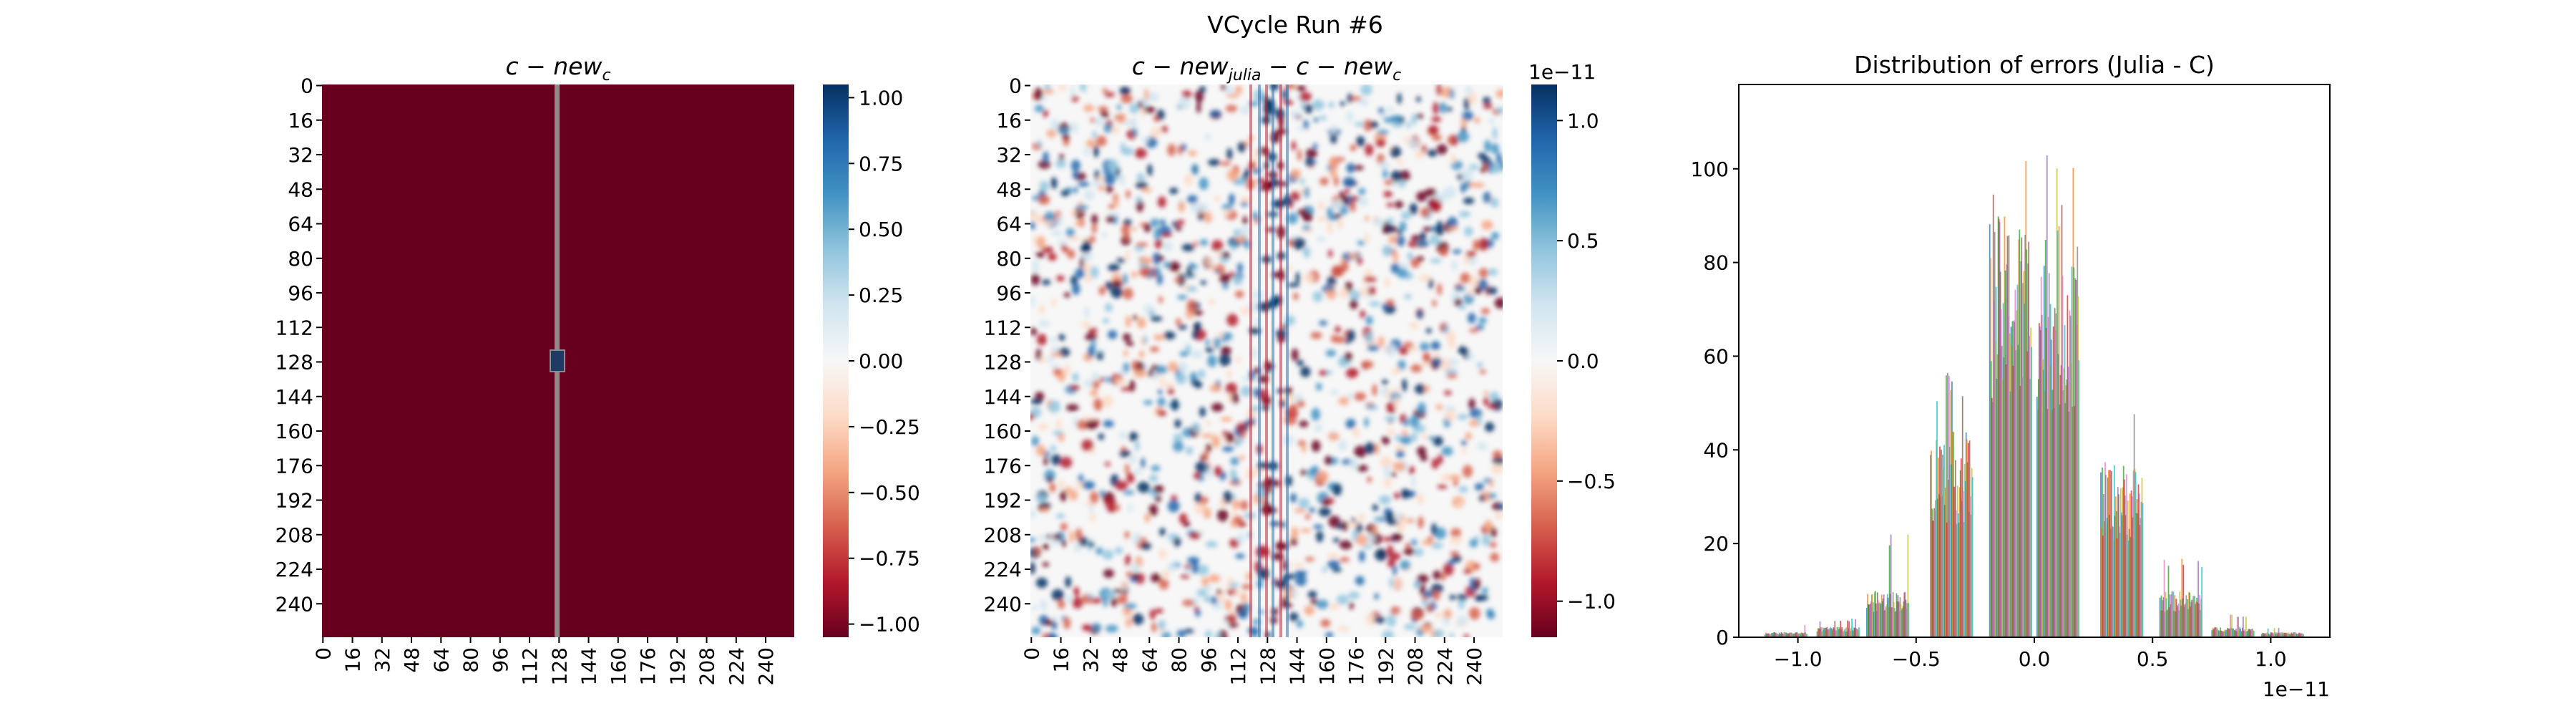  What do you see at coordinates (294, 327) in the screenshot?
I see `heatmap-1-y-tick-label: 112` at bounding box center [294, 327].